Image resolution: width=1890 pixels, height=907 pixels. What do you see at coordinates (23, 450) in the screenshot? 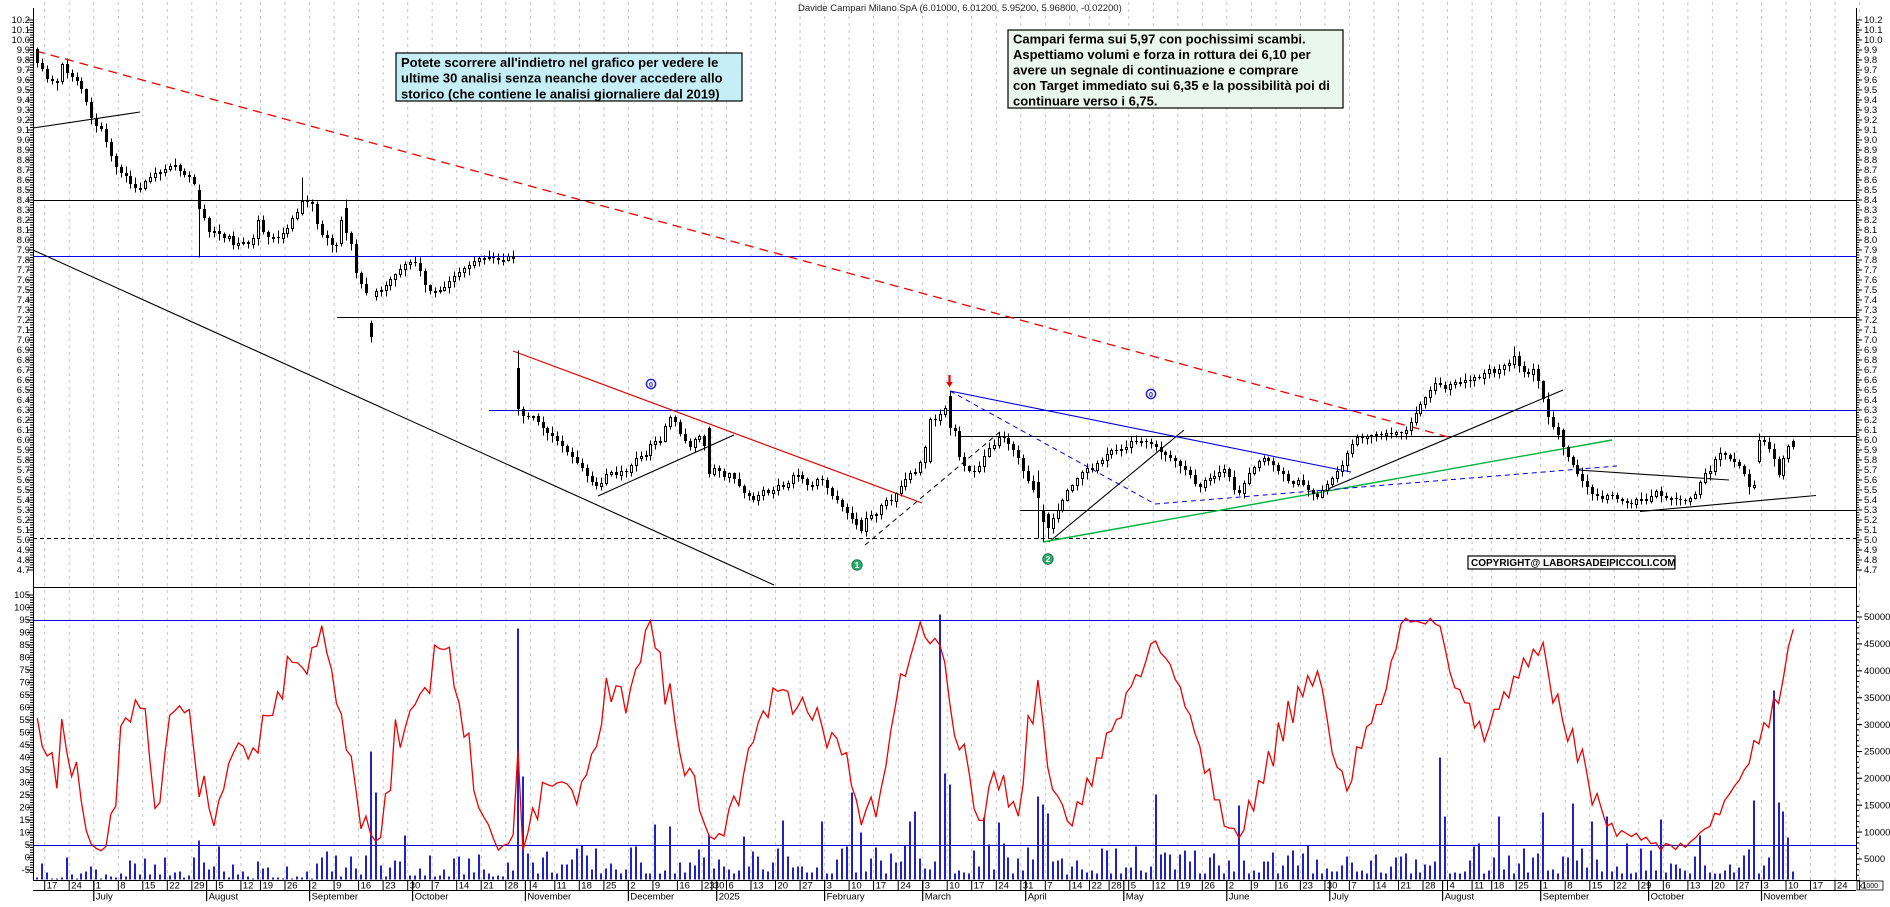
I see `svg-text: 5.9` at bounding box center [23, 450].